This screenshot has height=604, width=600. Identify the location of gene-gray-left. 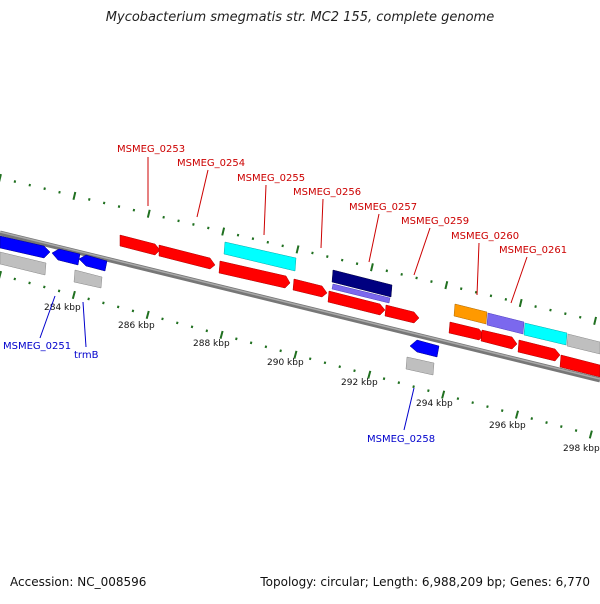
(23, 263).